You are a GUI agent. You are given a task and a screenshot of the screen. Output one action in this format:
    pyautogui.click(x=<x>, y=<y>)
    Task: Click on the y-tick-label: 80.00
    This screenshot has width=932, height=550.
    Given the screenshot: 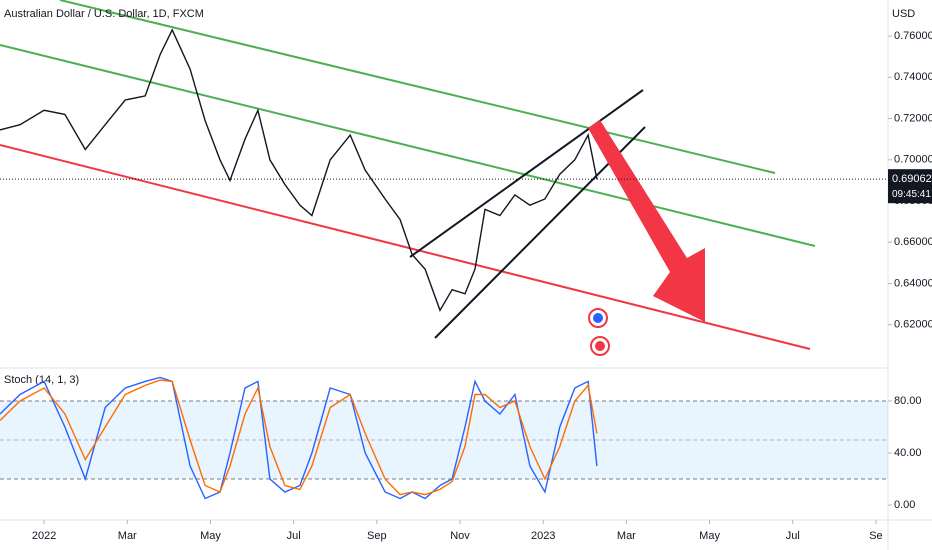 What is the action you would take?
    pyautogui.click(x=908, y=401)
    